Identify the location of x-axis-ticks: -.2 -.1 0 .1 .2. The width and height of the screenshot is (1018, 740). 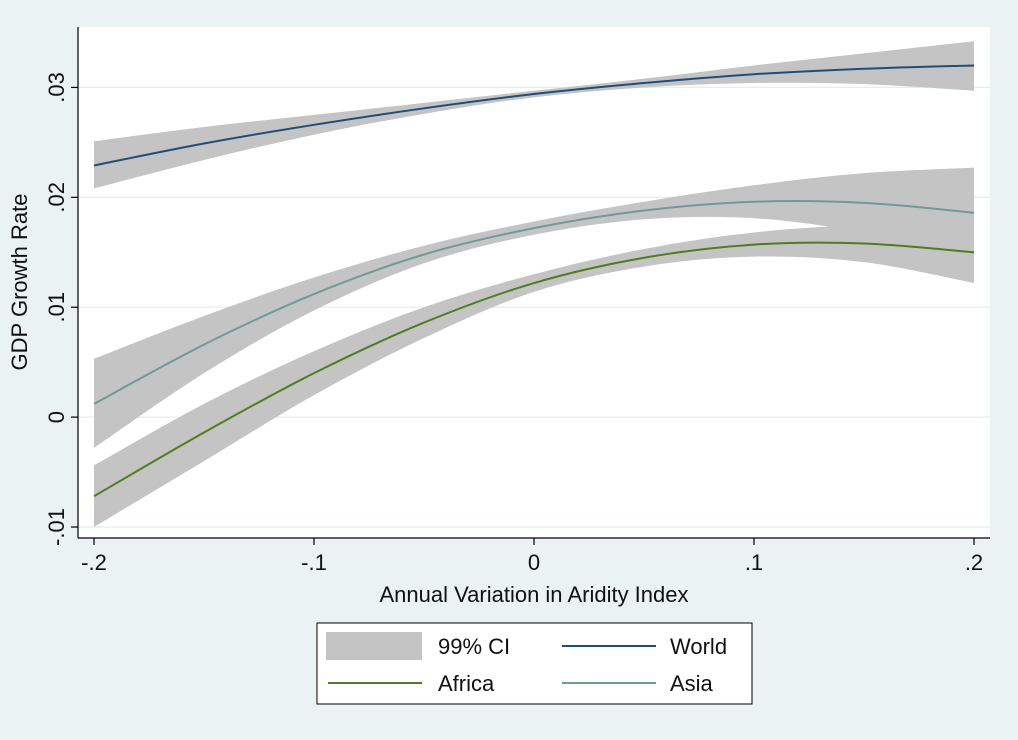
(532, 556).